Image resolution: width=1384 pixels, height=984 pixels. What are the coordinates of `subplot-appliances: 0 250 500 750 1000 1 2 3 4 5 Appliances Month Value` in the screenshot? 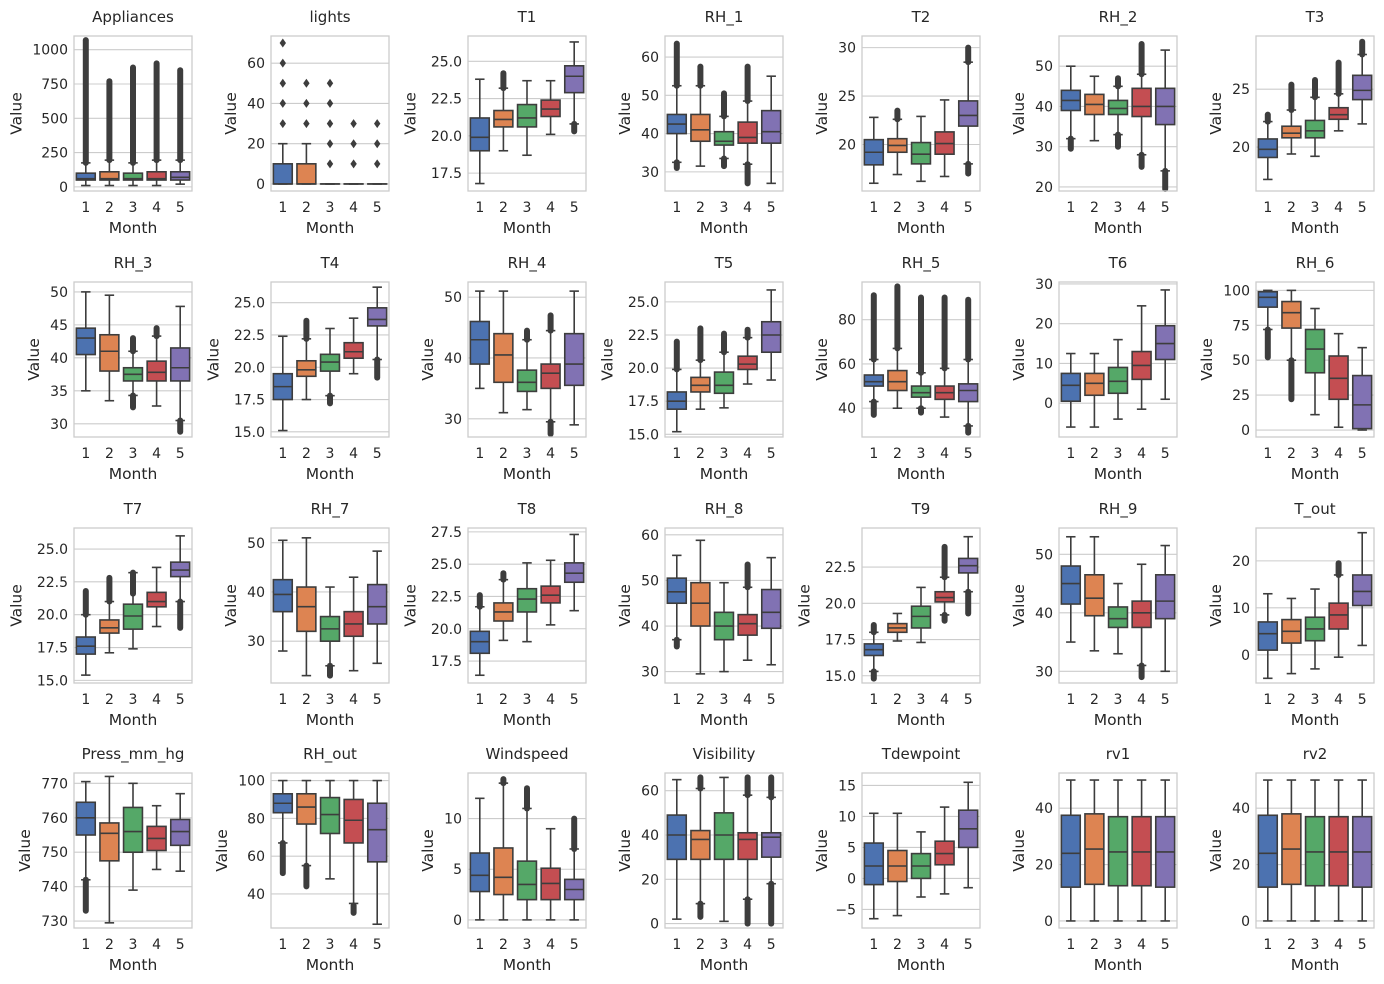 It's located at (100, 122).